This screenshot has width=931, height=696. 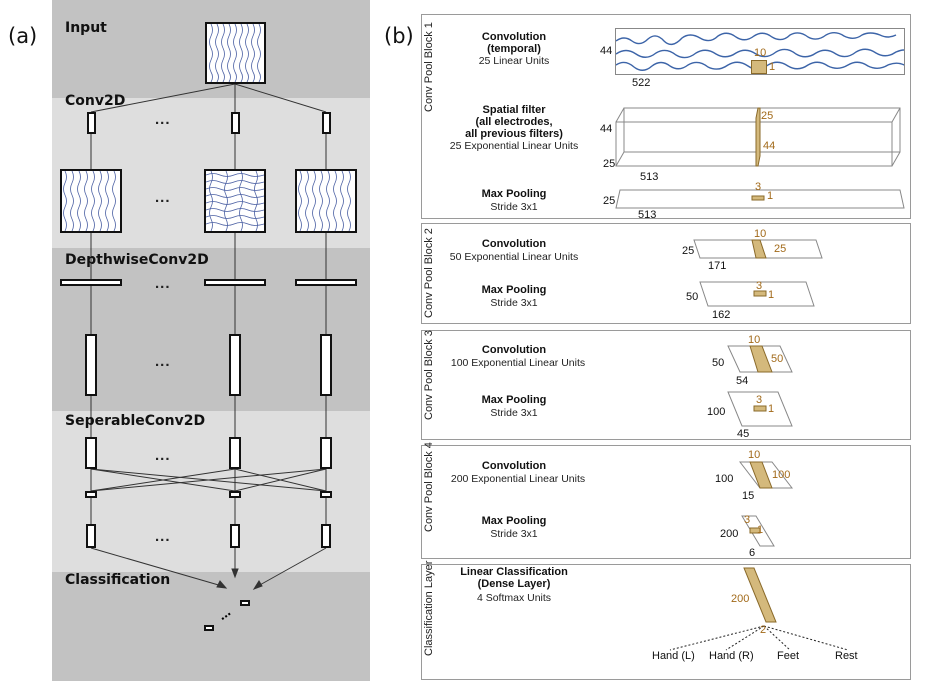 I want to click on pool3-slab, so click(x=760, y=409).